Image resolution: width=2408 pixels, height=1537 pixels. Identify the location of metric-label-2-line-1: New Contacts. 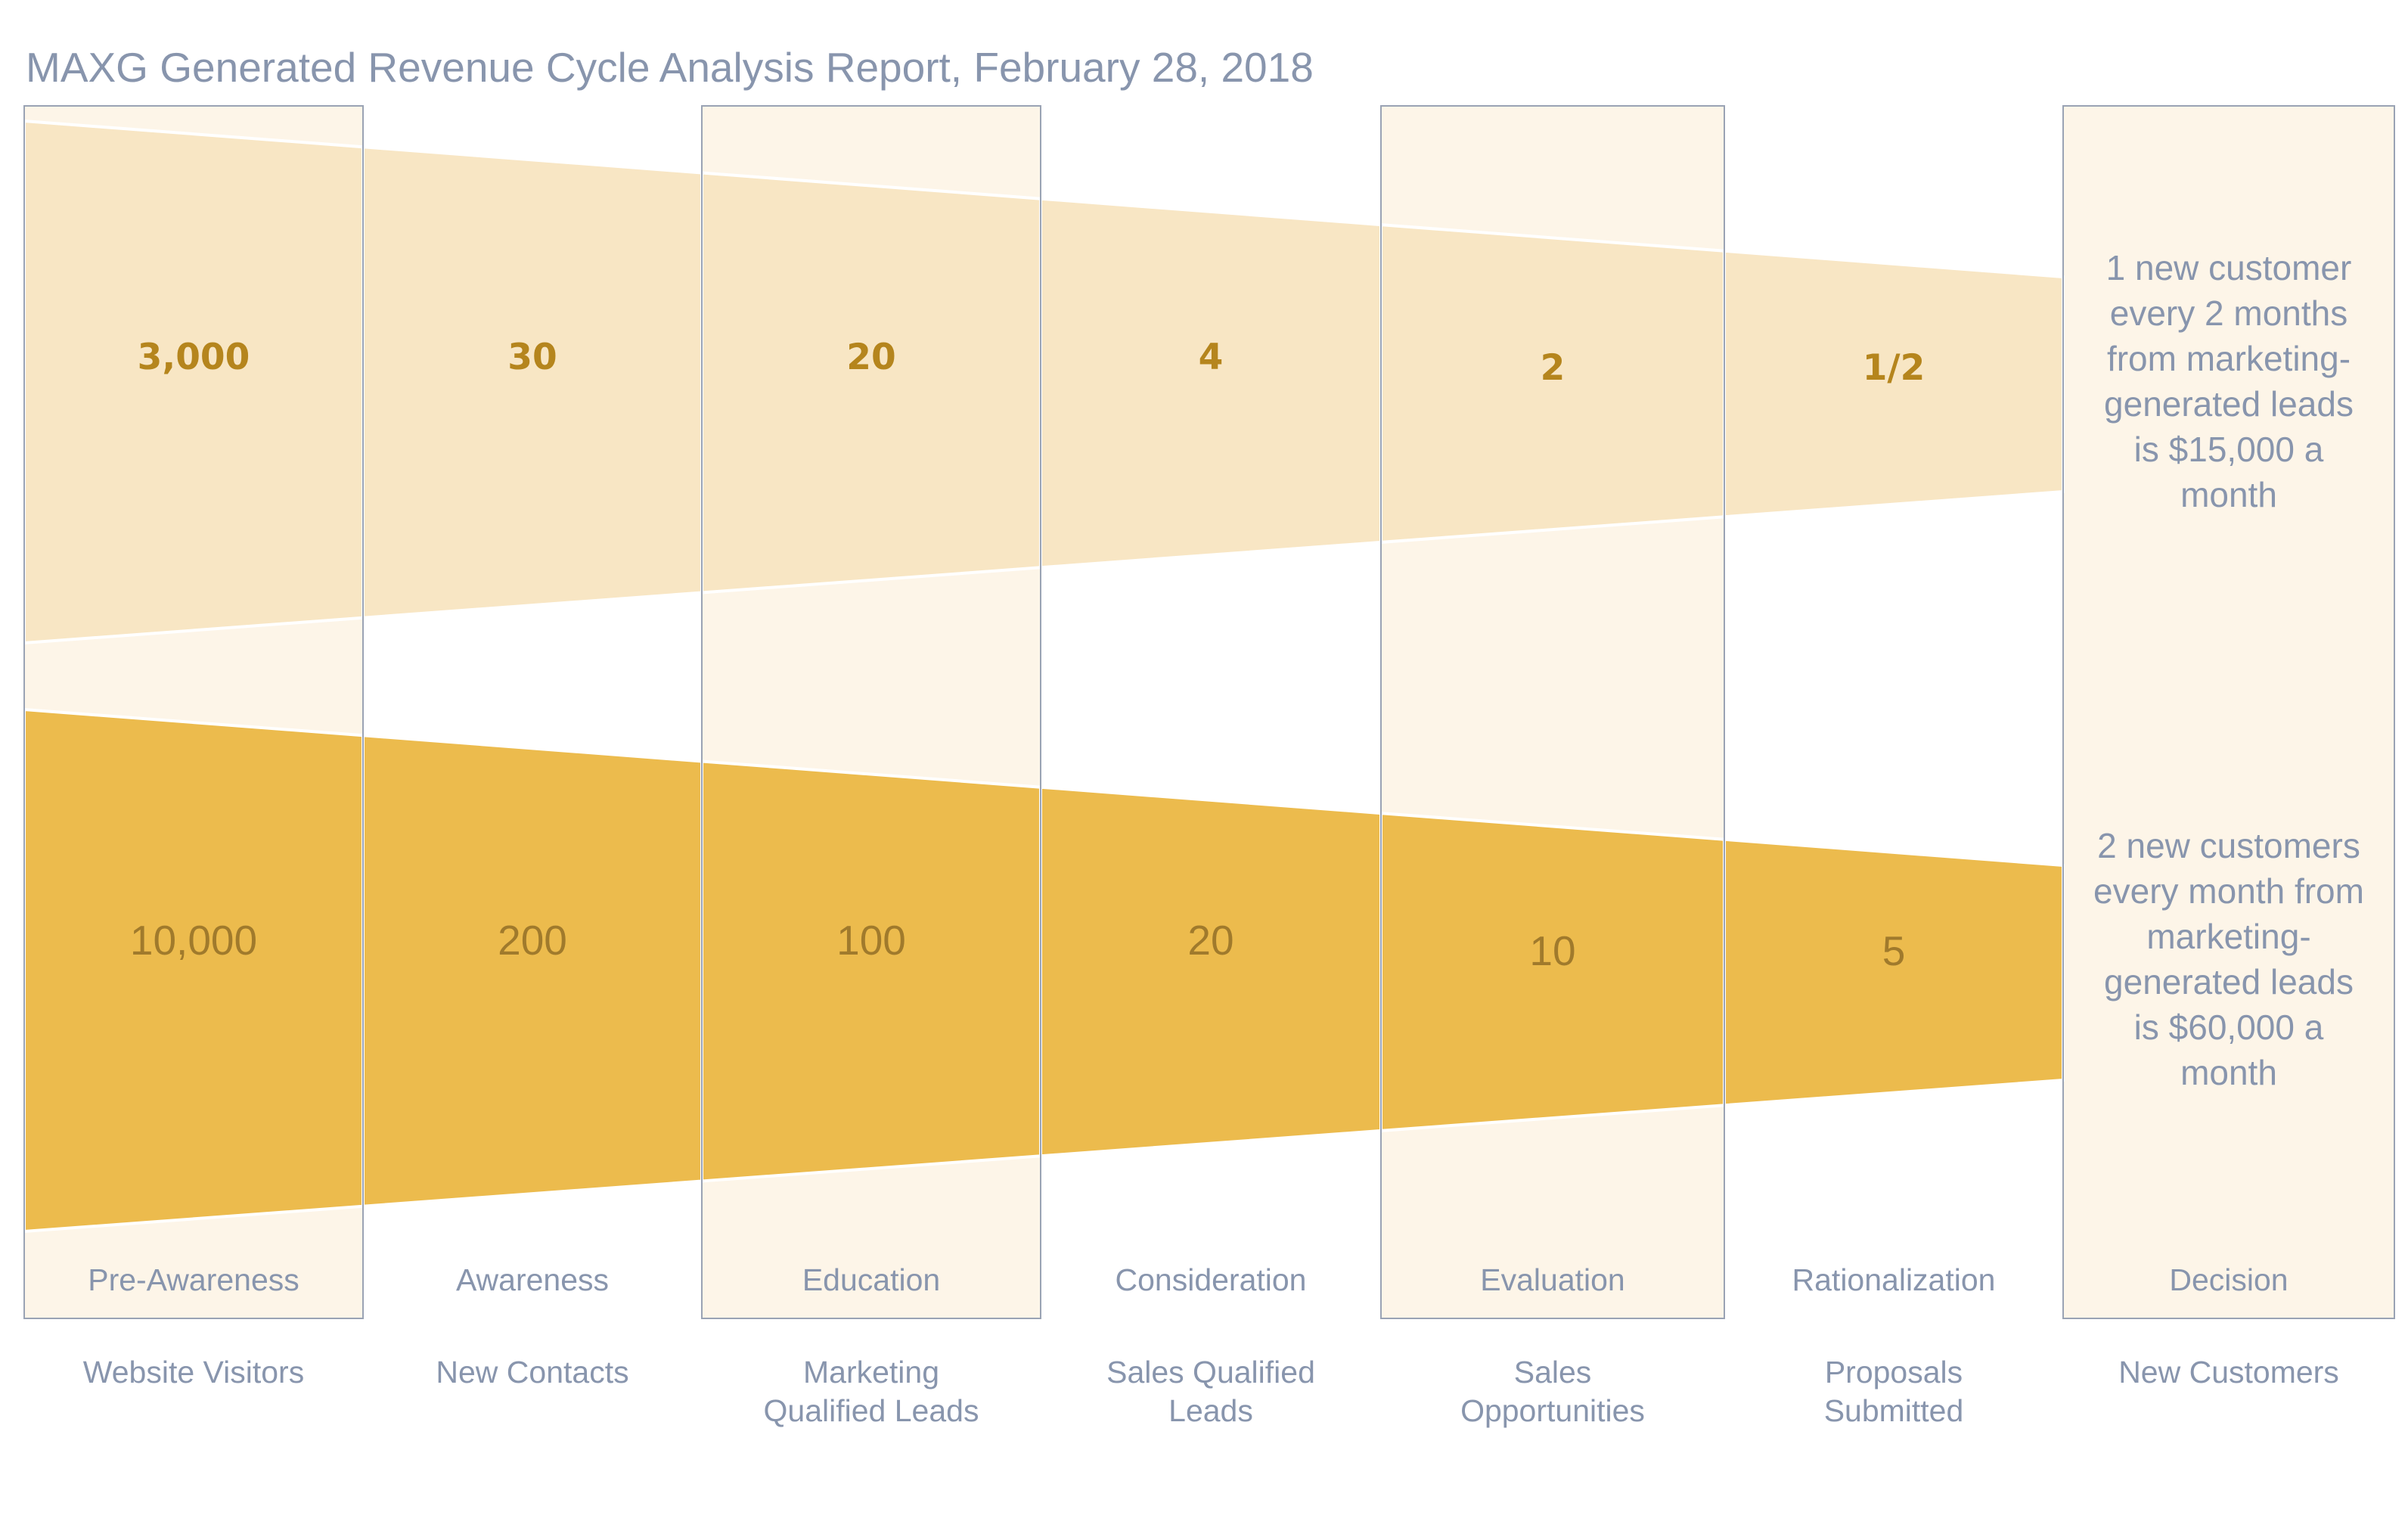
(532, 1372).